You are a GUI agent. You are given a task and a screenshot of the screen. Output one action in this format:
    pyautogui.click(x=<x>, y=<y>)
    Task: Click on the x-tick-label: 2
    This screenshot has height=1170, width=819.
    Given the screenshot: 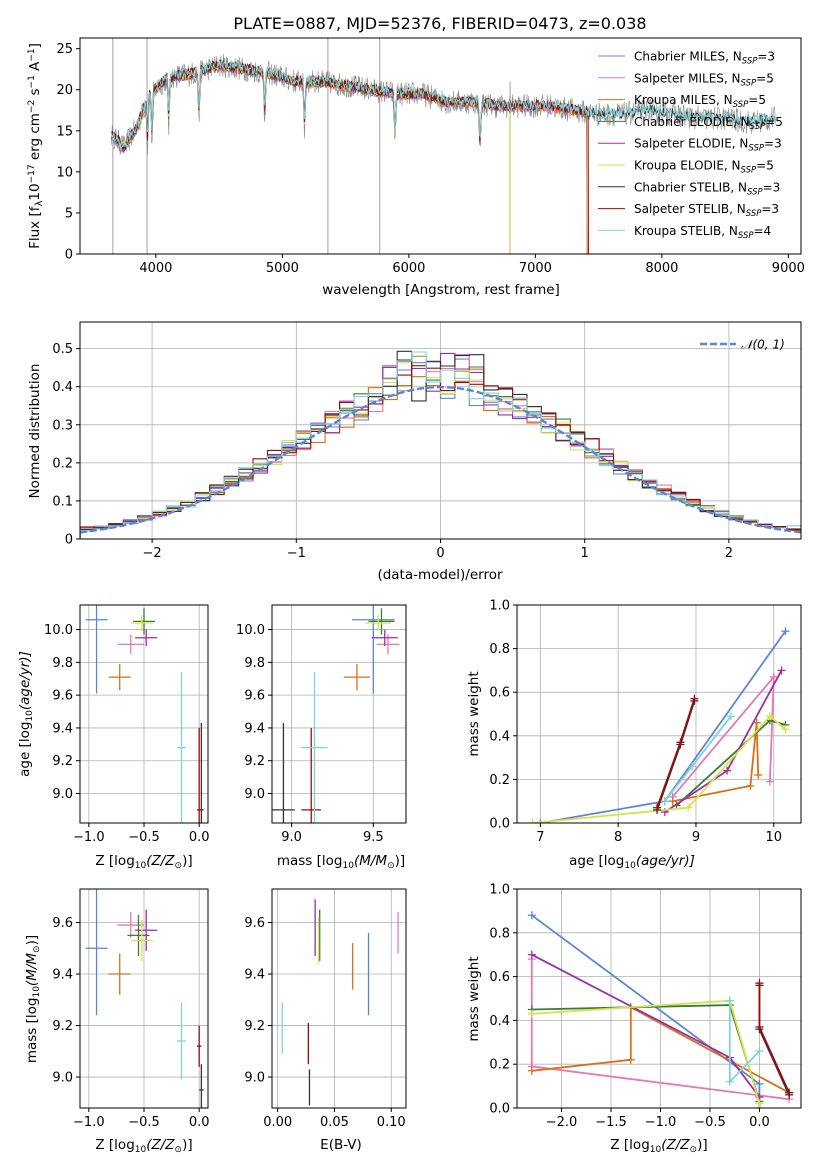 What is the action you would take?
    pyautogui.click(x=729, y=553)
    